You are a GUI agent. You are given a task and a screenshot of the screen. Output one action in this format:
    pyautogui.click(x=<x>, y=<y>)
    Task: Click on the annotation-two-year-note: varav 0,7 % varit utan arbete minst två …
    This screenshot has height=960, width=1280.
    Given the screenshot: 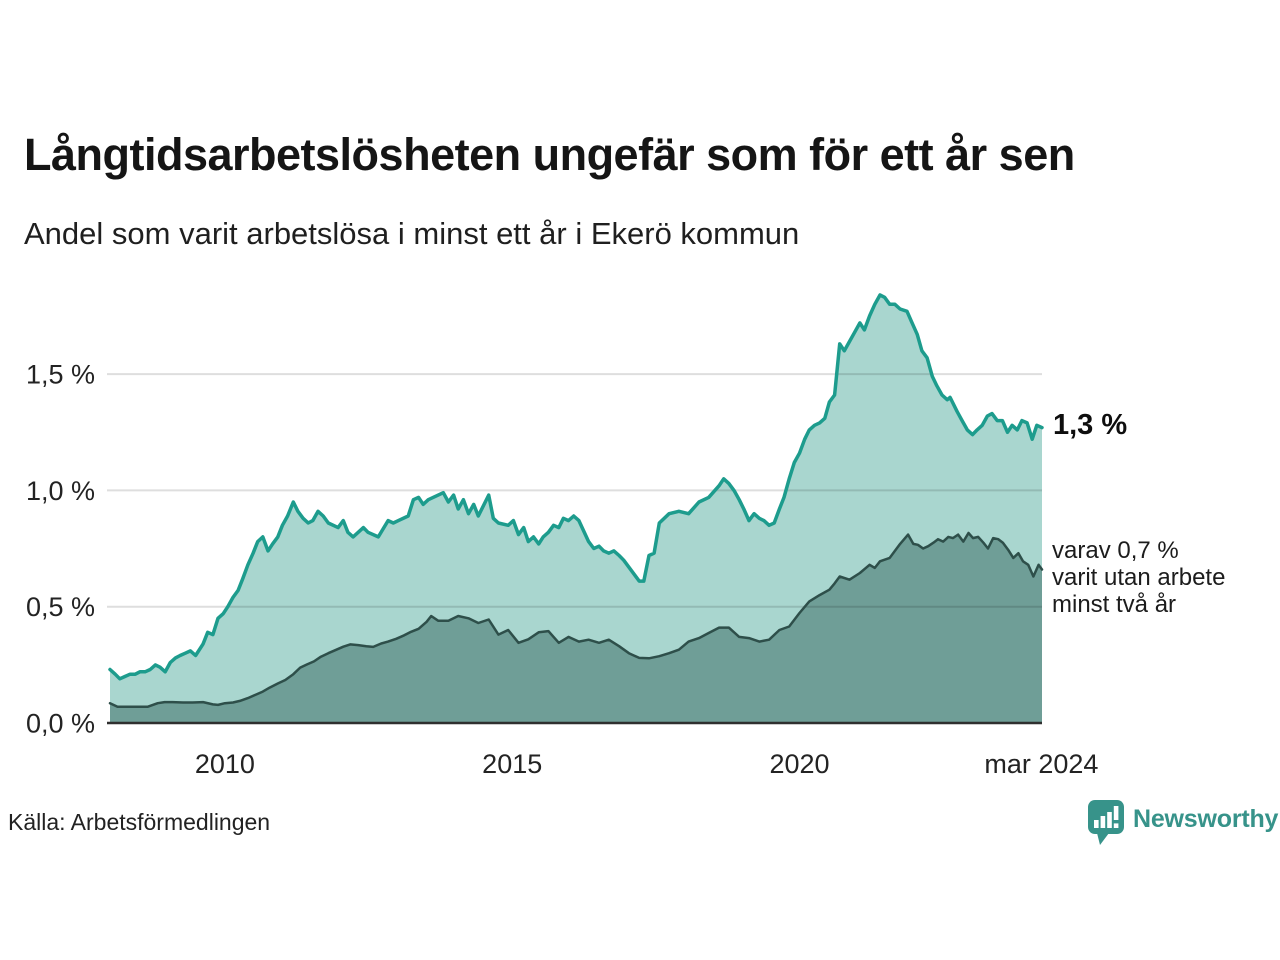 What is the action you would take?
    pyautogui.click(x=1139, y=577)
    